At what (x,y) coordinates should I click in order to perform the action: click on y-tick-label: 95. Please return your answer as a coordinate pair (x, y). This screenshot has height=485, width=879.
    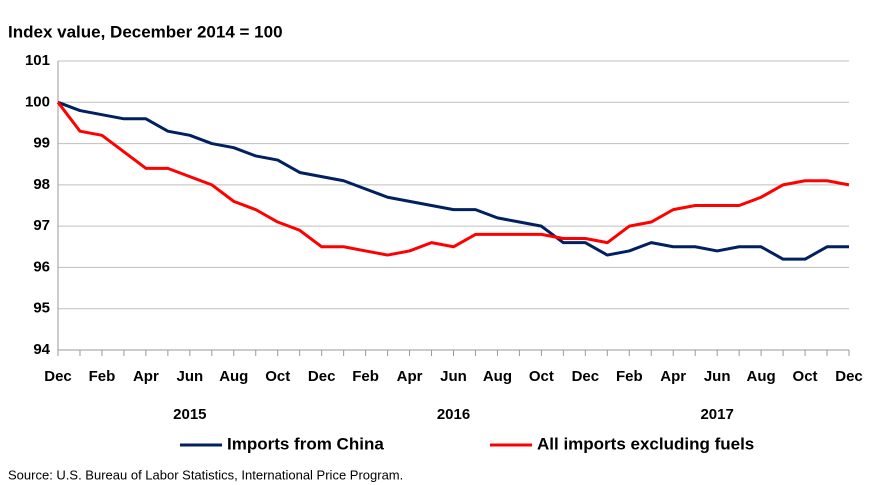
    Looking at the image, I should click on (41, 308).